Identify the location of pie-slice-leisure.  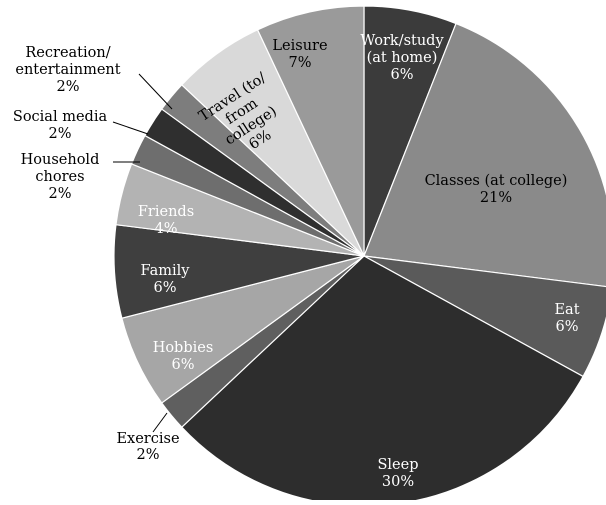
(310, 131).